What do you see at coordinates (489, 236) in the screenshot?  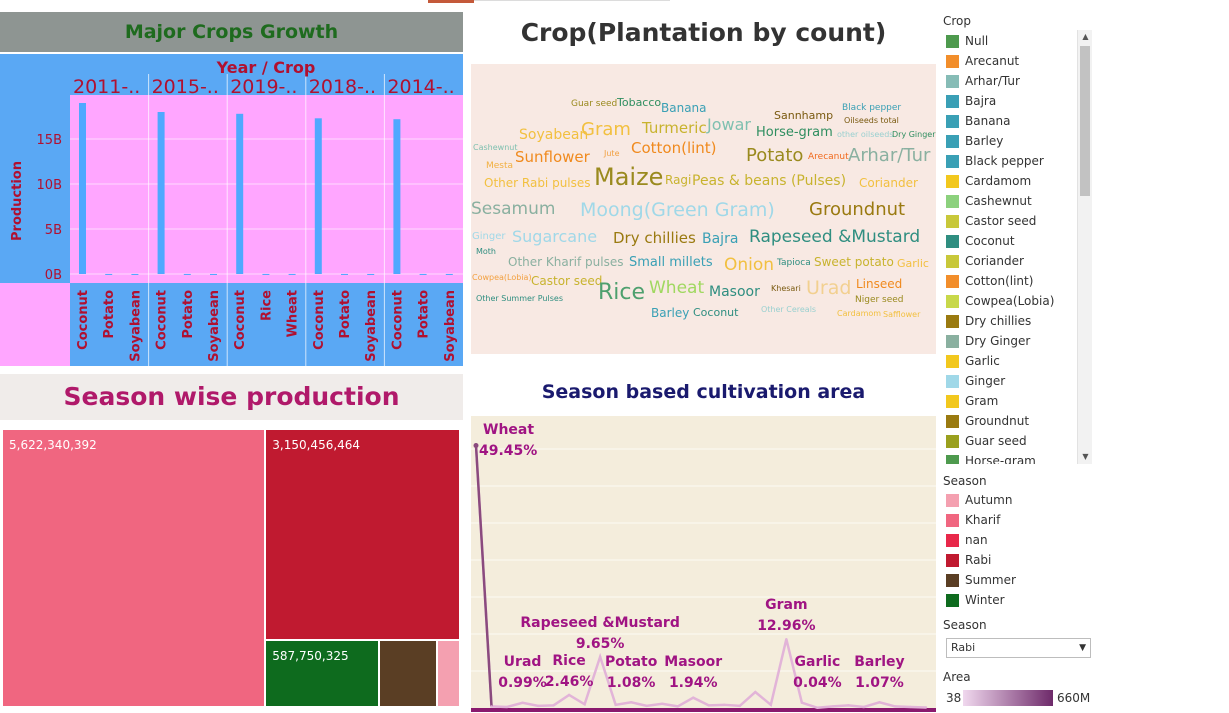 I see `wordcloud-word: Ginger` at bounding box center [489, 236].